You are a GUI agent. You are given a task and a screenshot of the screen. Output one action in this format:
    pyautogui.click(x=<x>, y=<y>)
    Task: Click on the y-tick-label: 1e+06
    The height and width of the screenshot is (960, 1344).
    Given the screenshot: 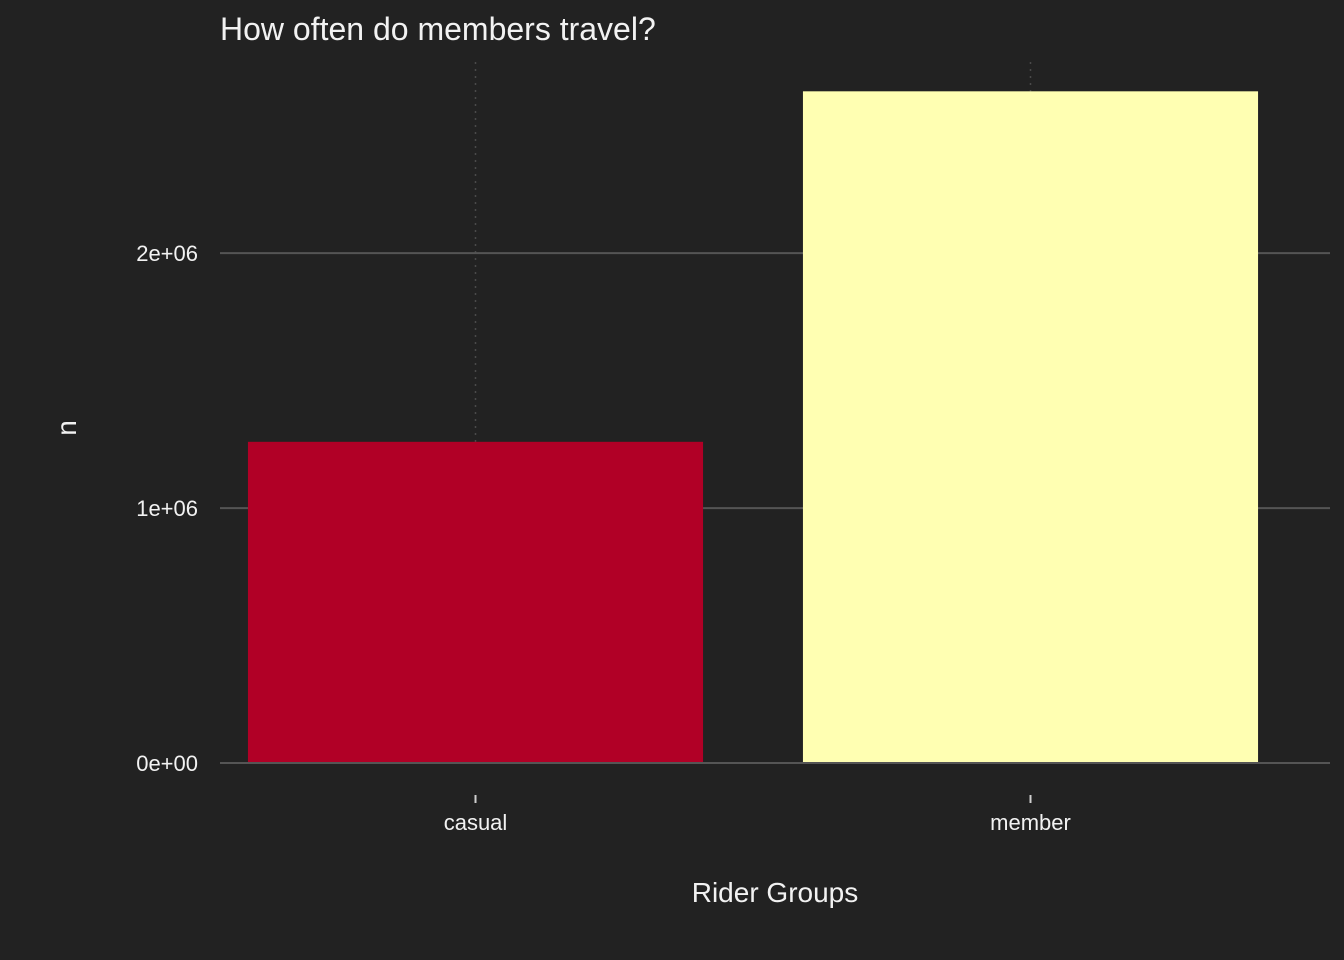 What is the action you would take?
    pyautogui.click(x=167, y=508)
    